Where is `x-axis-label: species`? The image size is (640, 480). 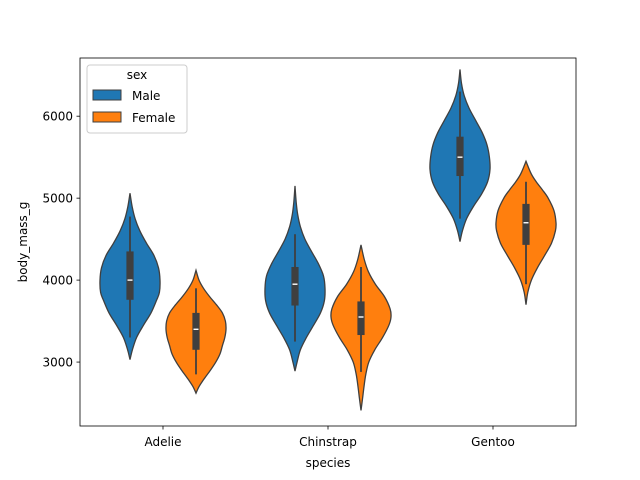 x-axis-label: species is located at coordinates (328, 463).